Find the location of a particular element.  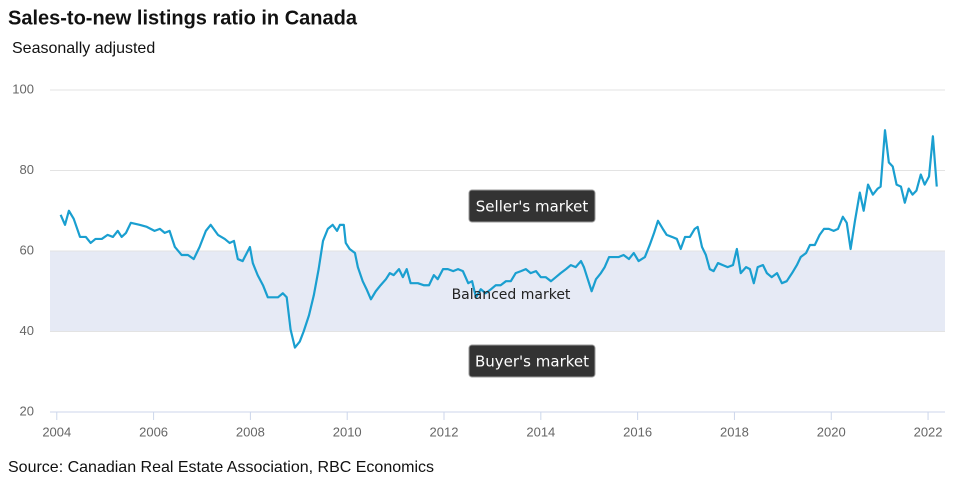

x-tick-label: 2010 is located at coordinates (347, 431).